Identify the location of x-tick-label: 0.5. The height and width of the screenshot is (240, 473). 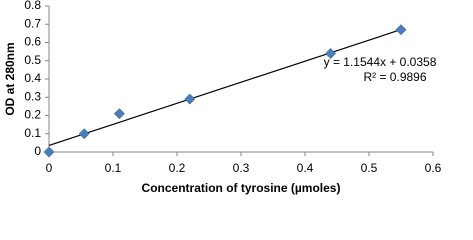
(369, 168).